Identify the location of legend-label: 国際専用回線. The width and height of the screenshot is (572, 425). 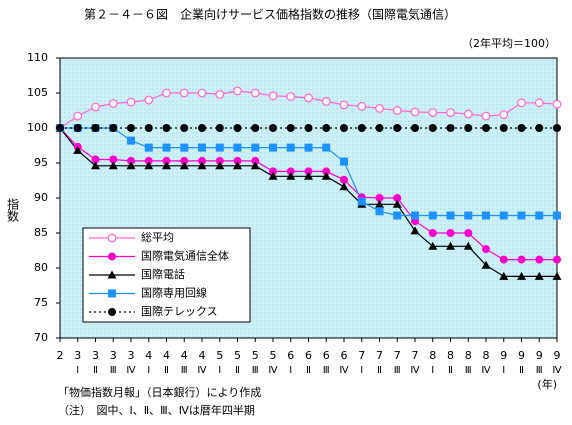
(174, 293).